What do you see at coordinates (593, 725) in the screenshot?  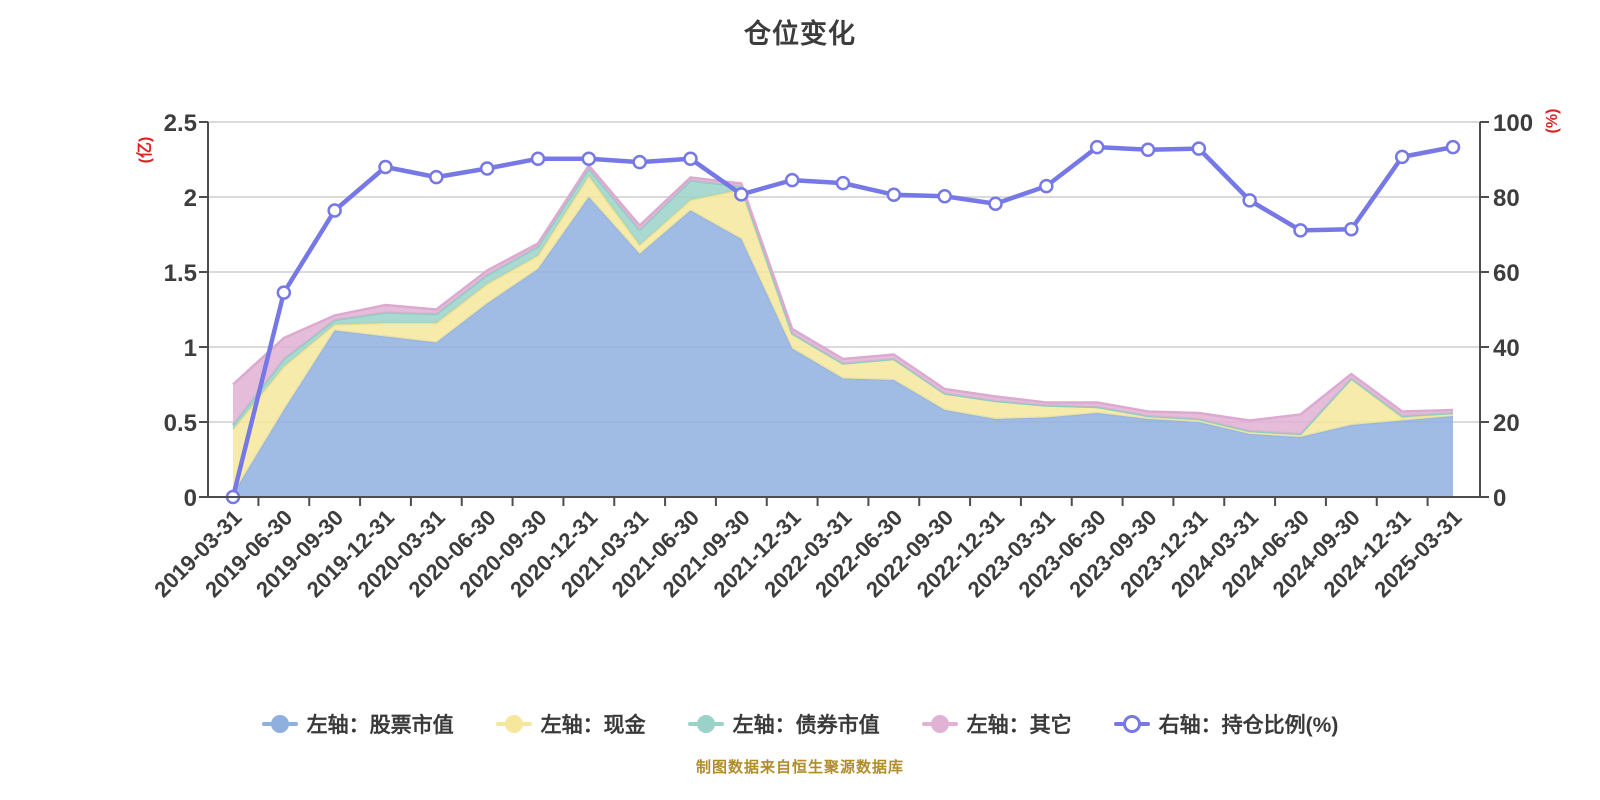 I see `legend-label: 左轴：现金` at bounding box center [593, 725].